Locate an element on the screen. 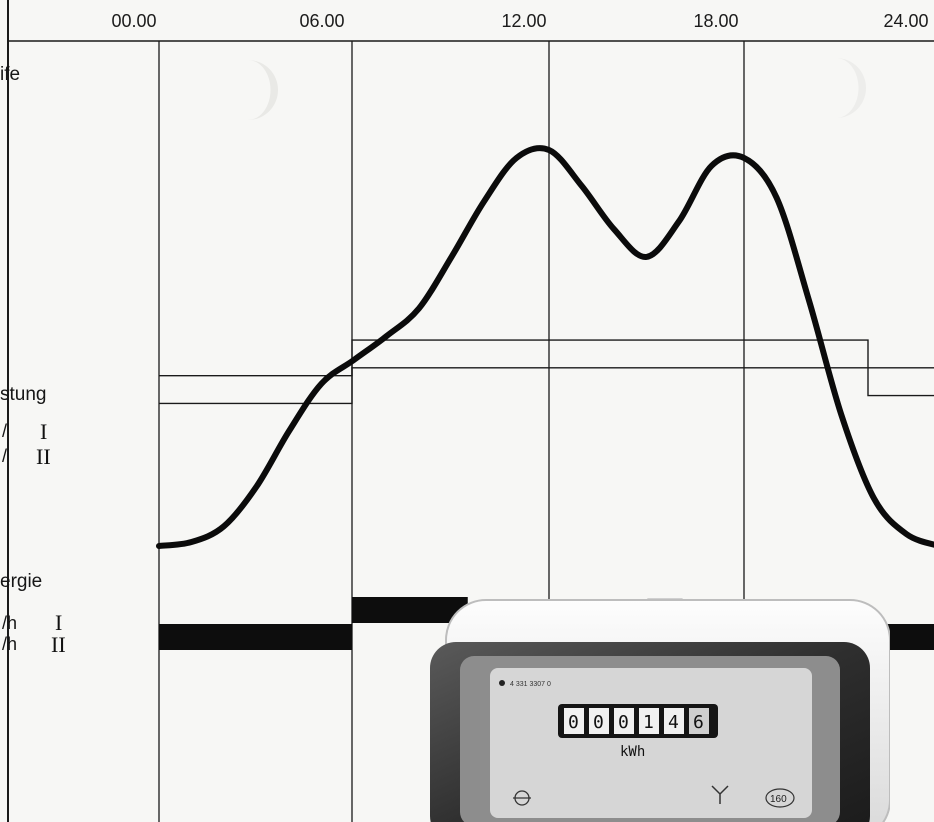  energy-bars is located at coordinates (546, 623).